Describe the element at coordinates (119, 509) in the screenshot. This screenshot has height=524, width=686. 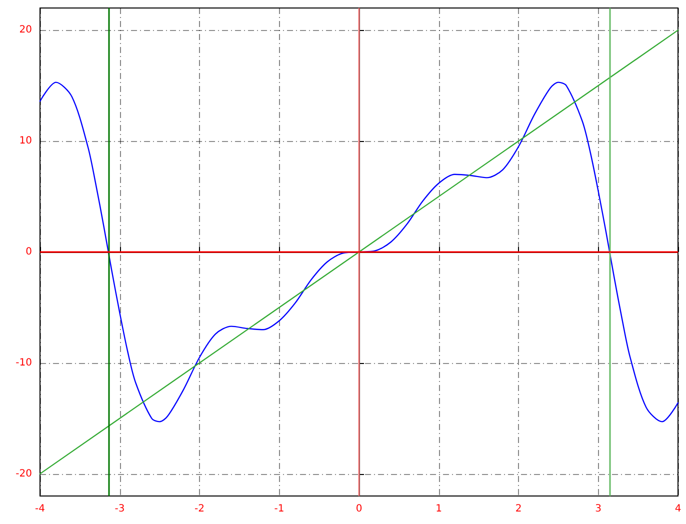
I see `x-tick-label: -3` at that location.